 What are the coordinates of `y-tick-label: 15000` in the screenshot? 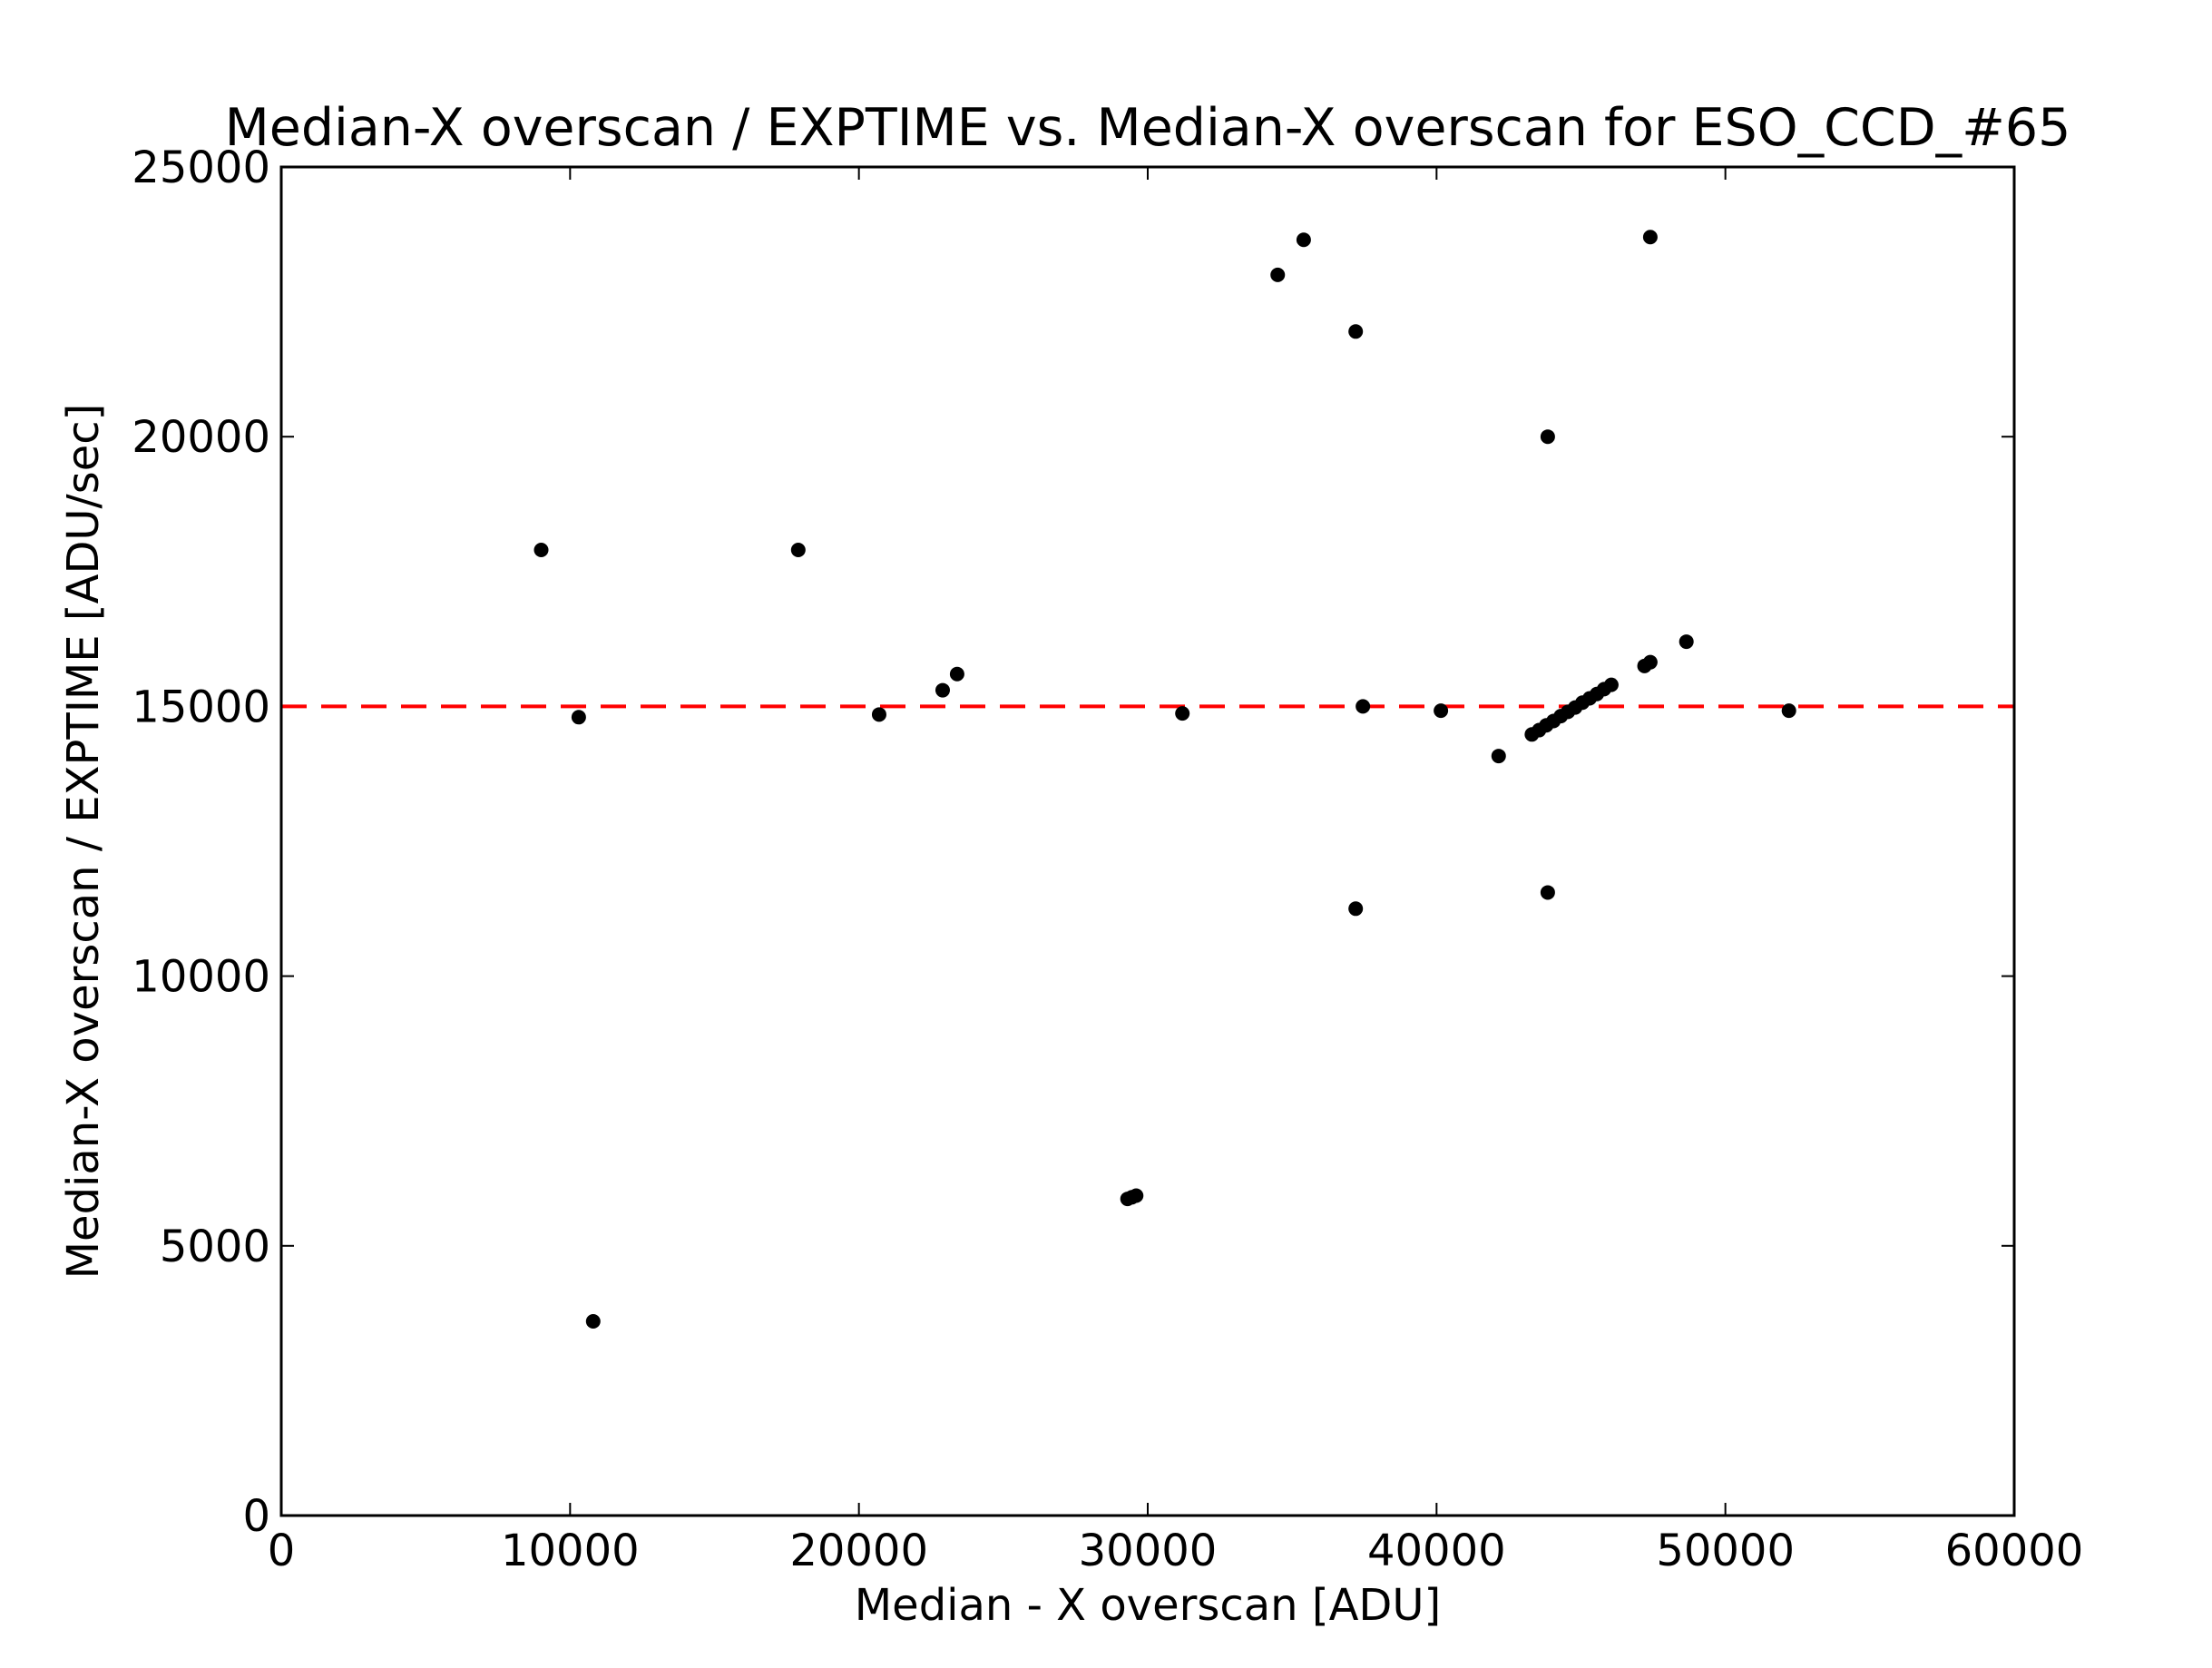 It's located at (201, 707).